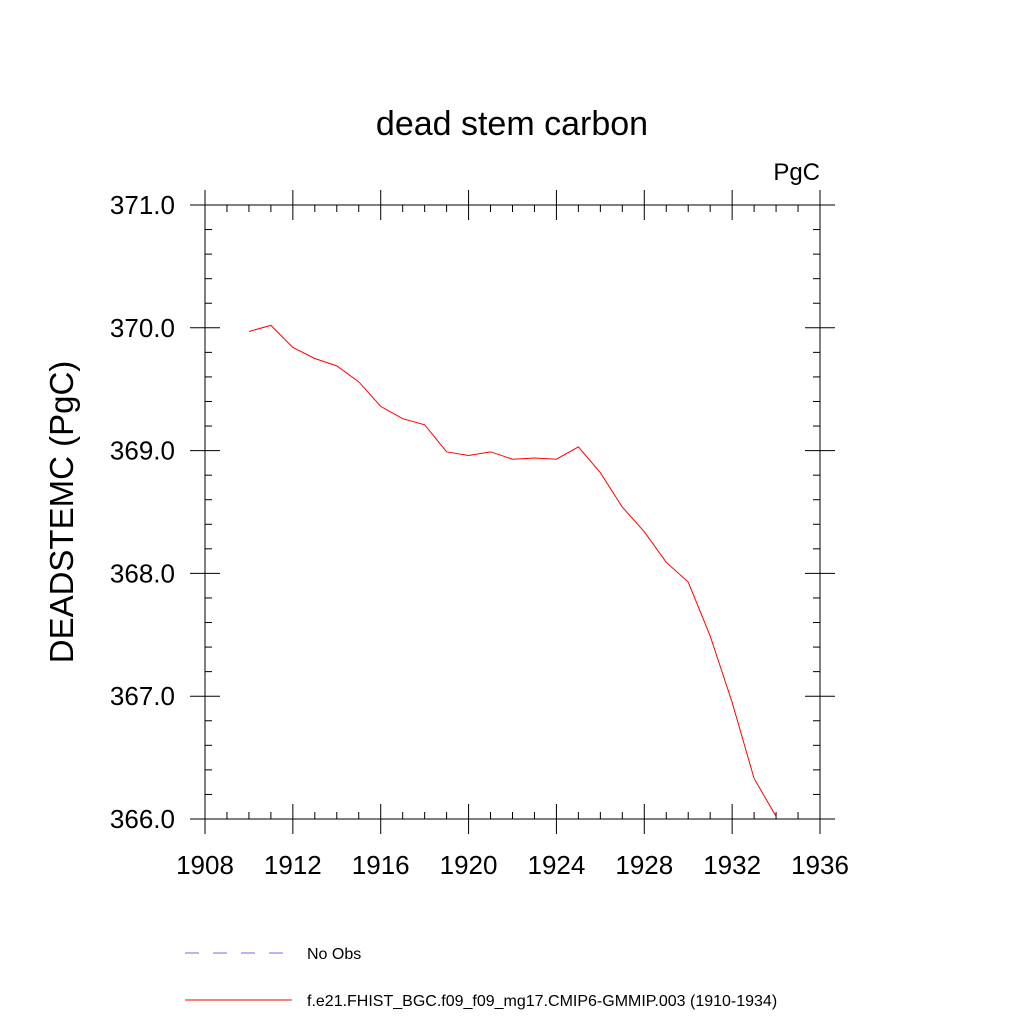  Describe the element at coordinates (205, 865) in the screenshot. I see `x-tick-label: 1908` at that location.